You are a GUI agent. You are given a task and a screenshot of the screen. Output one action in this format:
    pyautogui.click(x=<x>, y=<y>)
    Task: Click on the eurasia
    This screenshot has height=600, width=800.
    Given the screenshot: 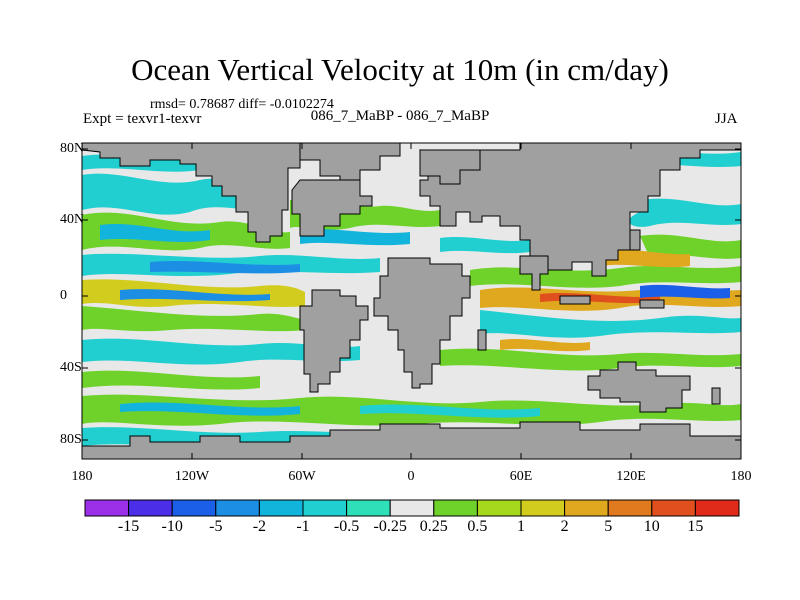 What is the action you would take?
    pyautogui.click(x=579, y=210)
    